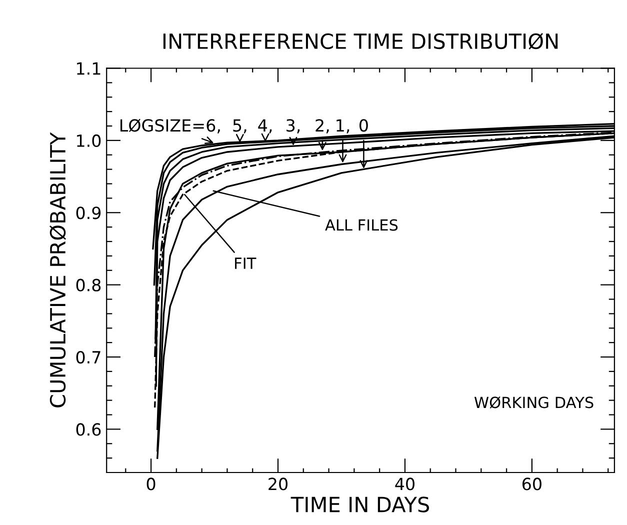 Image resolution: width=627 pixels, height=525 pixels. Describe the element at coordinates (359, 504) in the screenshot. I see `x-axis-title: TIME IN DAYS` at that location.